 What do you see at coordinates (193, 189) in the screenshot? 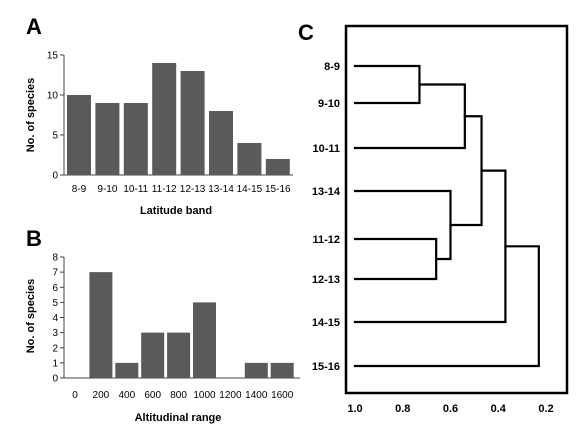
I see `panel-a-x-tick-label: 12-13` at bounding box center [193, 189].